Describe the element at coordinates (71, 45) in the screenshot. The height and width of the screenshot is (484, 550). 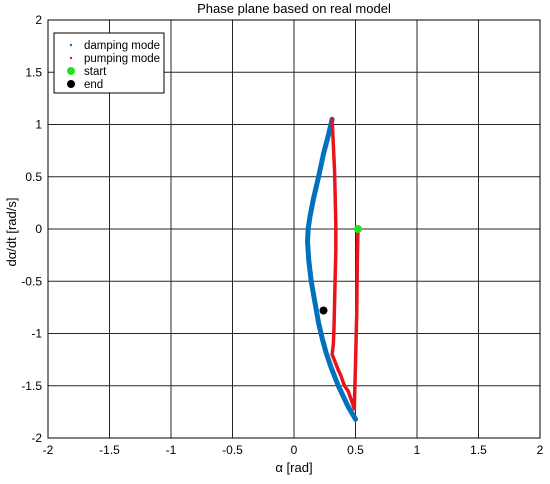
I see `legend-damping-swatch` at that location.